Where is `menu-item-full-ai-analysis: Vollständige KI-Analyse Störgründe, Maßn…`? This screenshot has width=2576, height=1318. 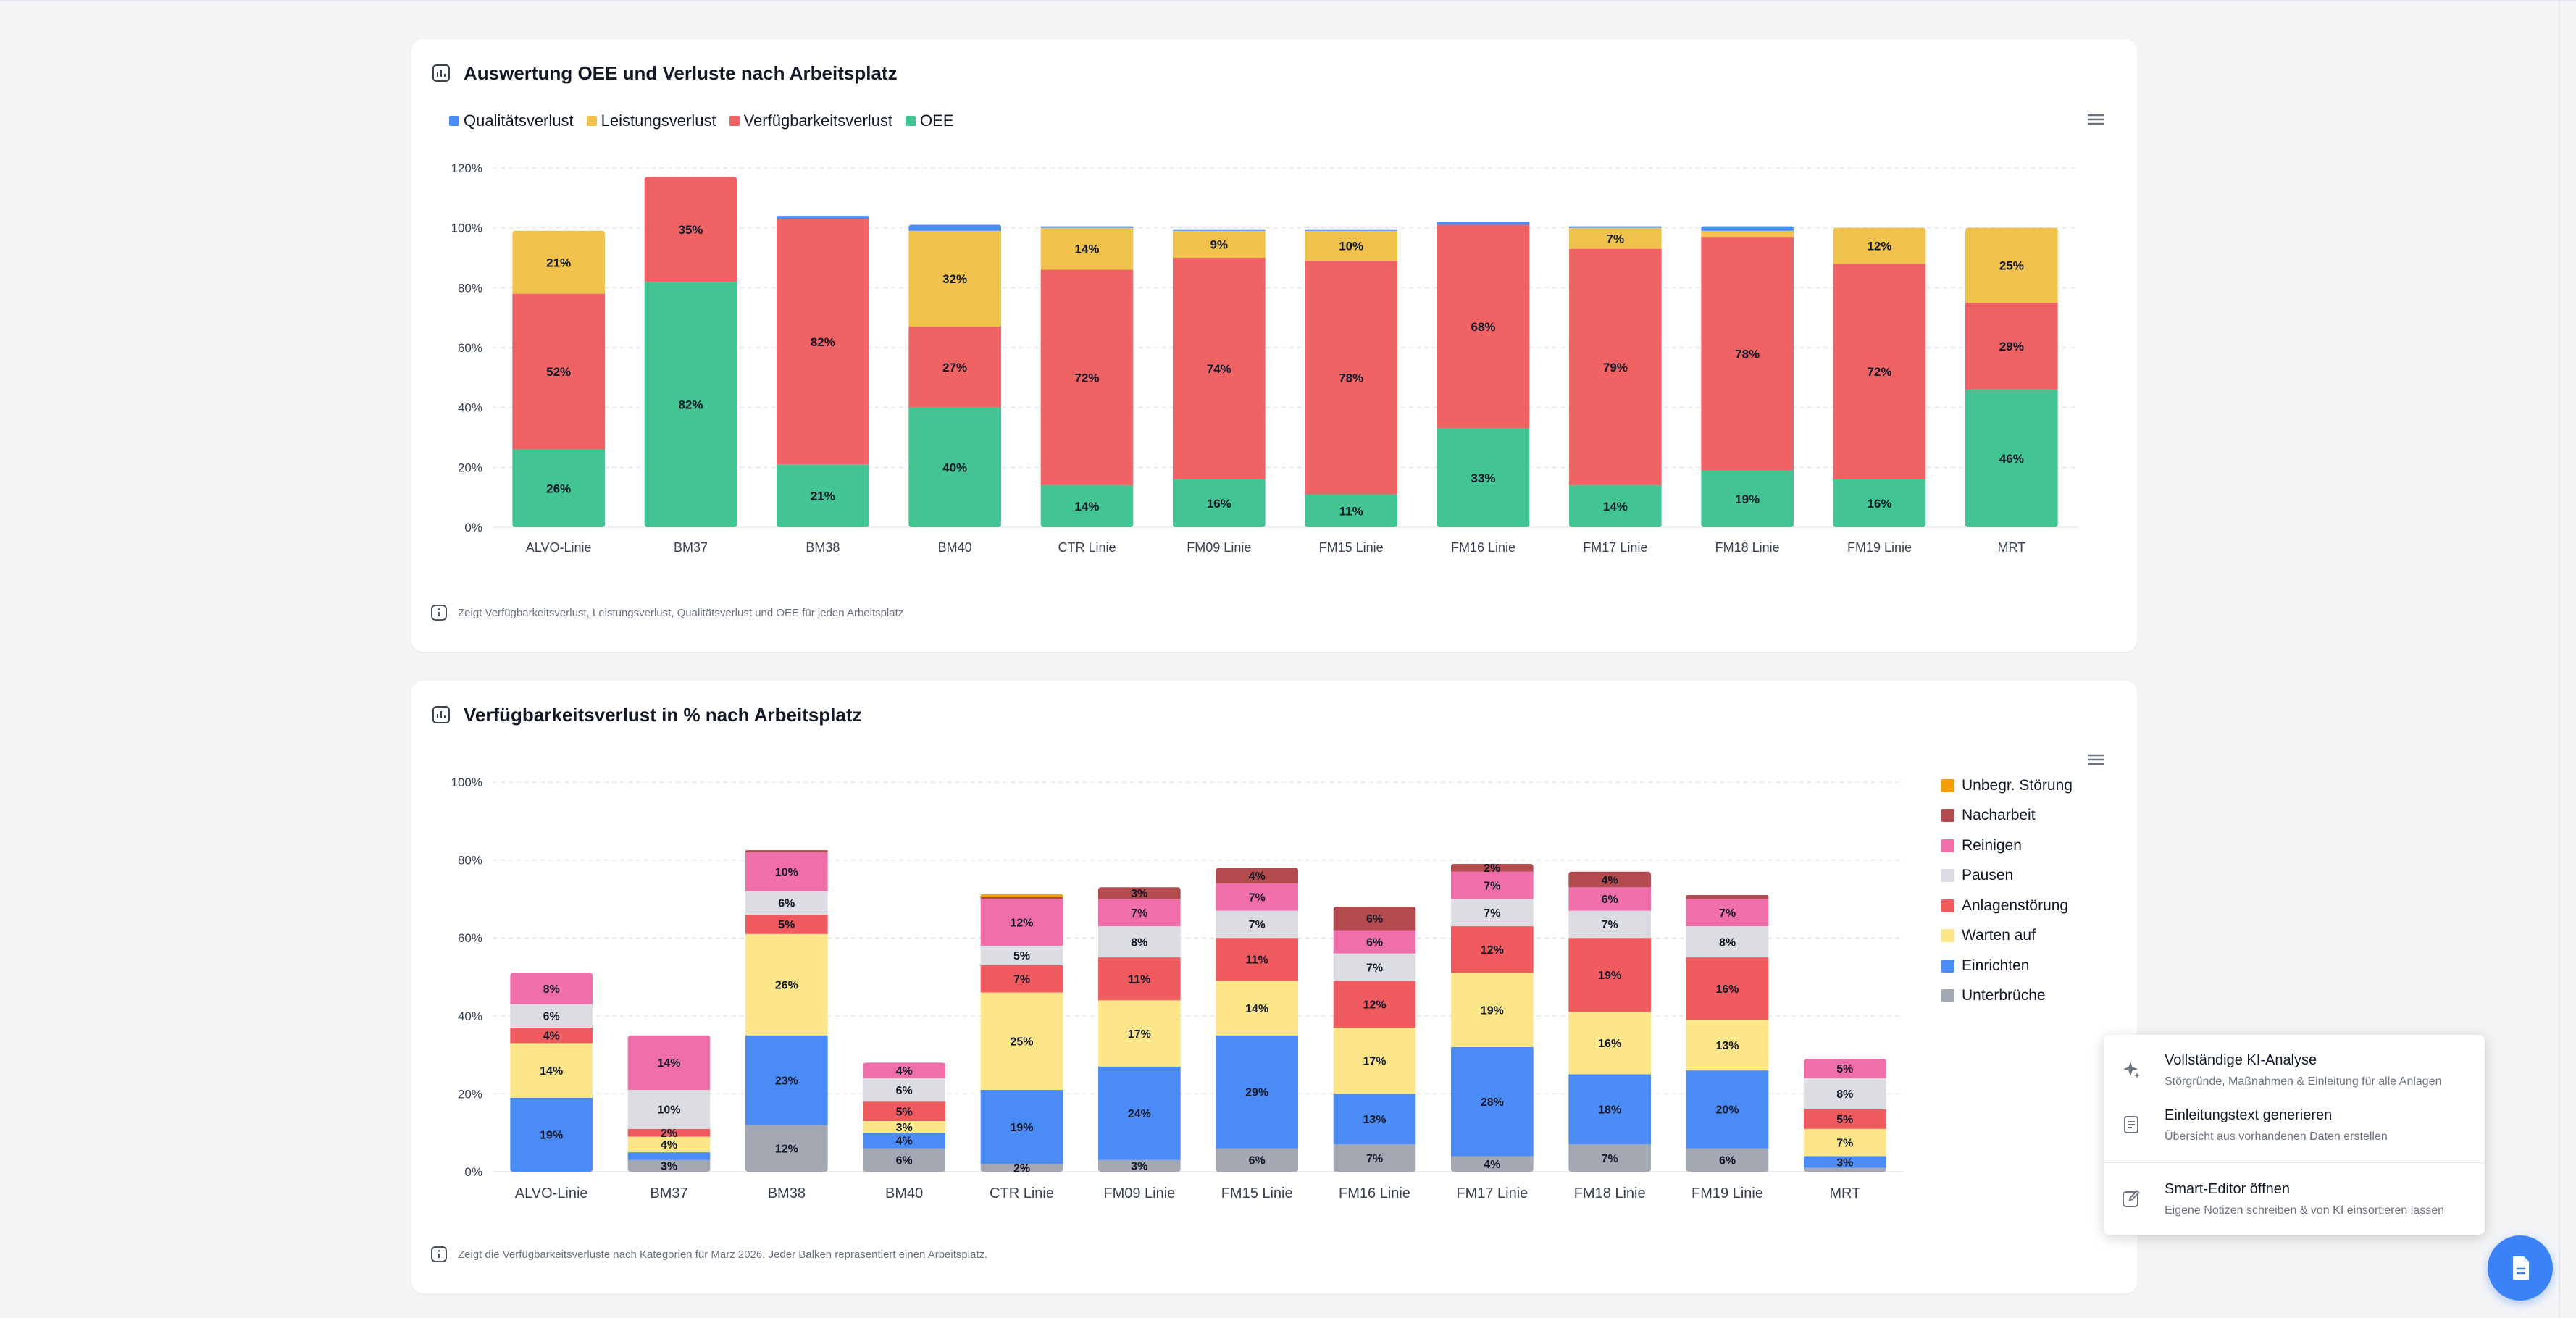 menu-item-full-ai-analysis: Vollständige KI-Analyse Störgründe, Maßn… is located at coordinates (2294, 1070).